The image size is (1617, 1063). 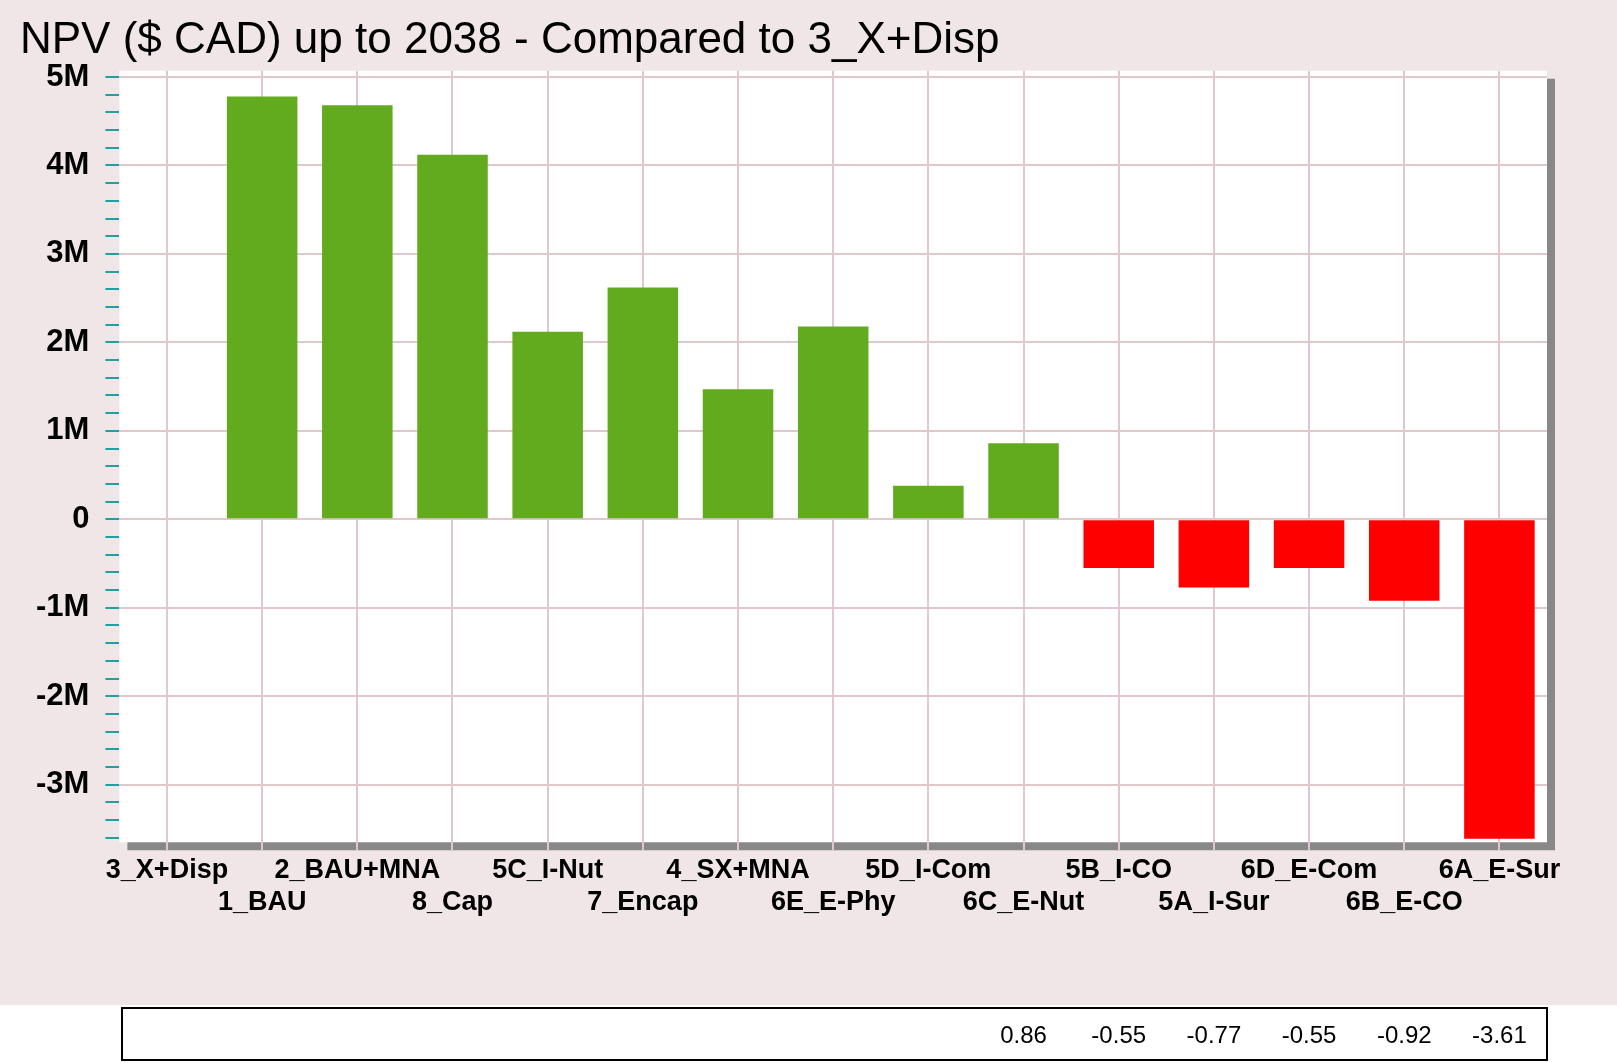 What do you see at coordinates (833, 901) in the screenshot?
I see `x-tick-label: 6E_E-Phy` at bounding box center [833, 901].